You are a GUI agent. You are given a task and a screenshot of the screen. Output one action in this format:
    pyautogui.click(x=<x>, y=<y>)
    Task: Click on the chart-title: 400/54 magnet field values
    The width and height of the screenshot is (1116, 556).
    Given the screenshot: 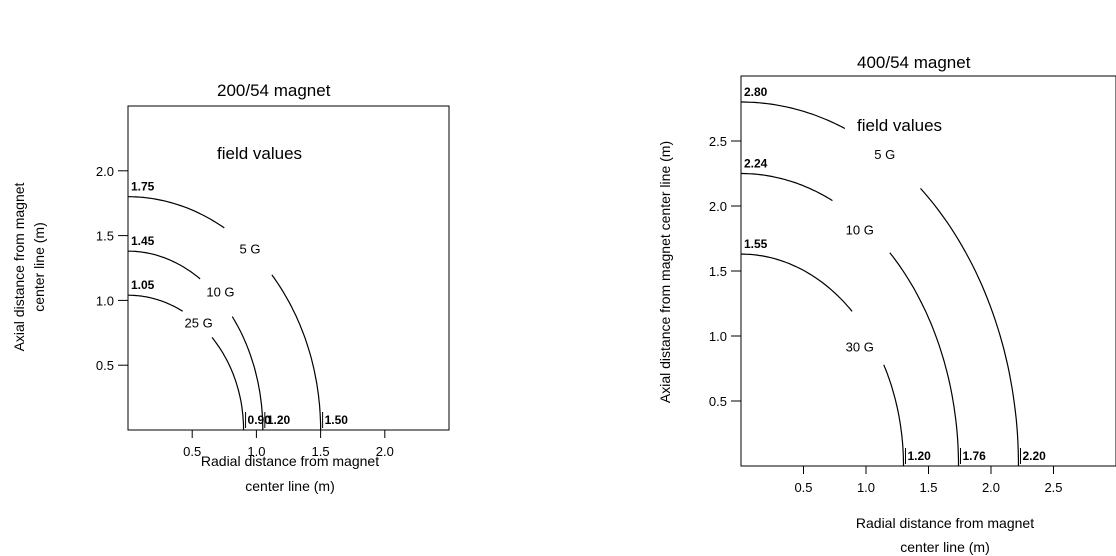 What is the action you would take?
    pyautogui.click(x=913, y=94)
    